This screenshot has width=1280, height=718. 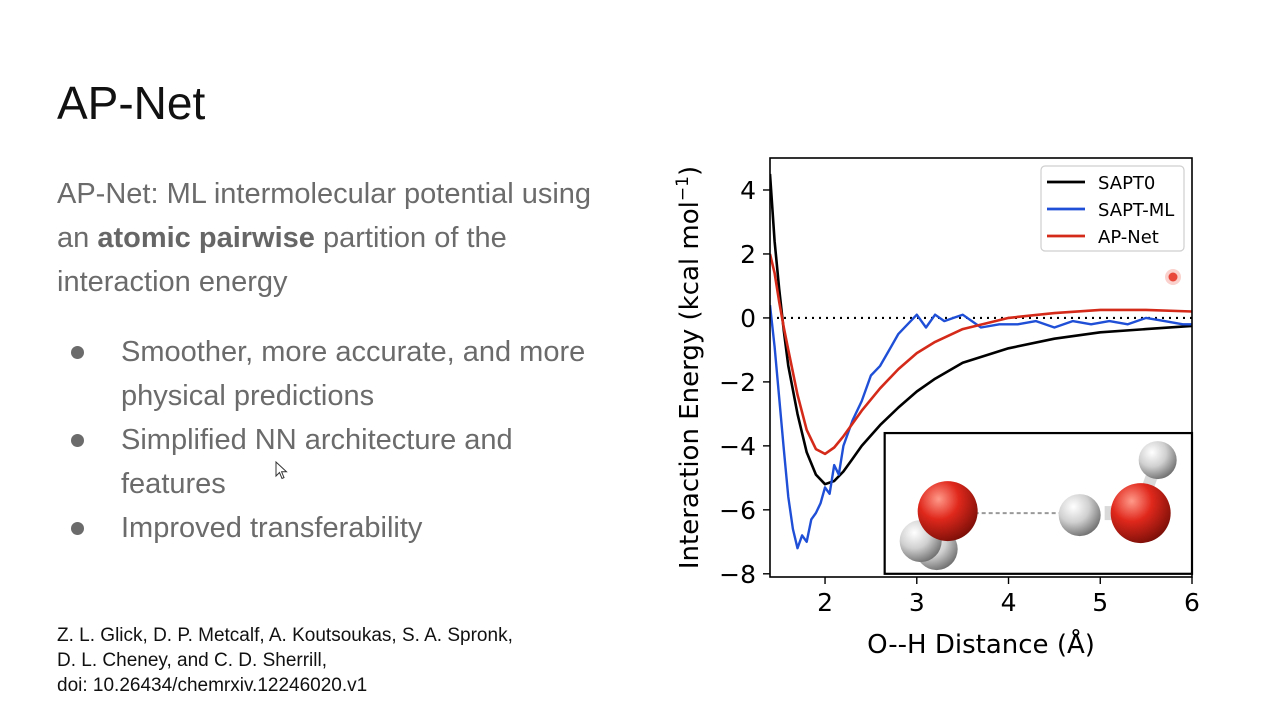 What do you see at coordinates (981, 354) in the screenshot?
I see `series-line-ap-net` at bounding box center [981, 354].